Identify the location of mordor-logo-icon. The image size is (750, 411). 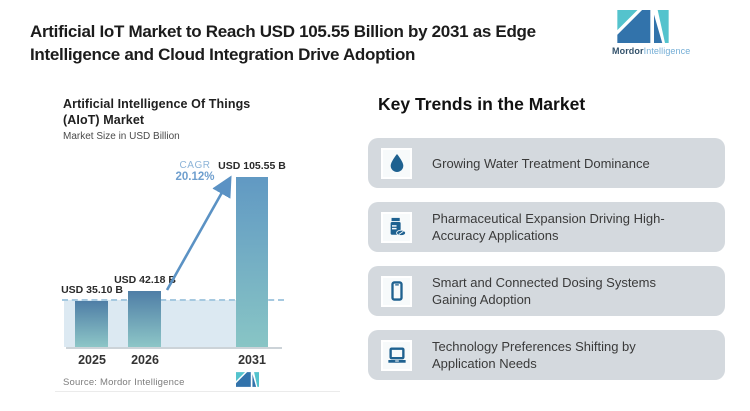
(643, 26).